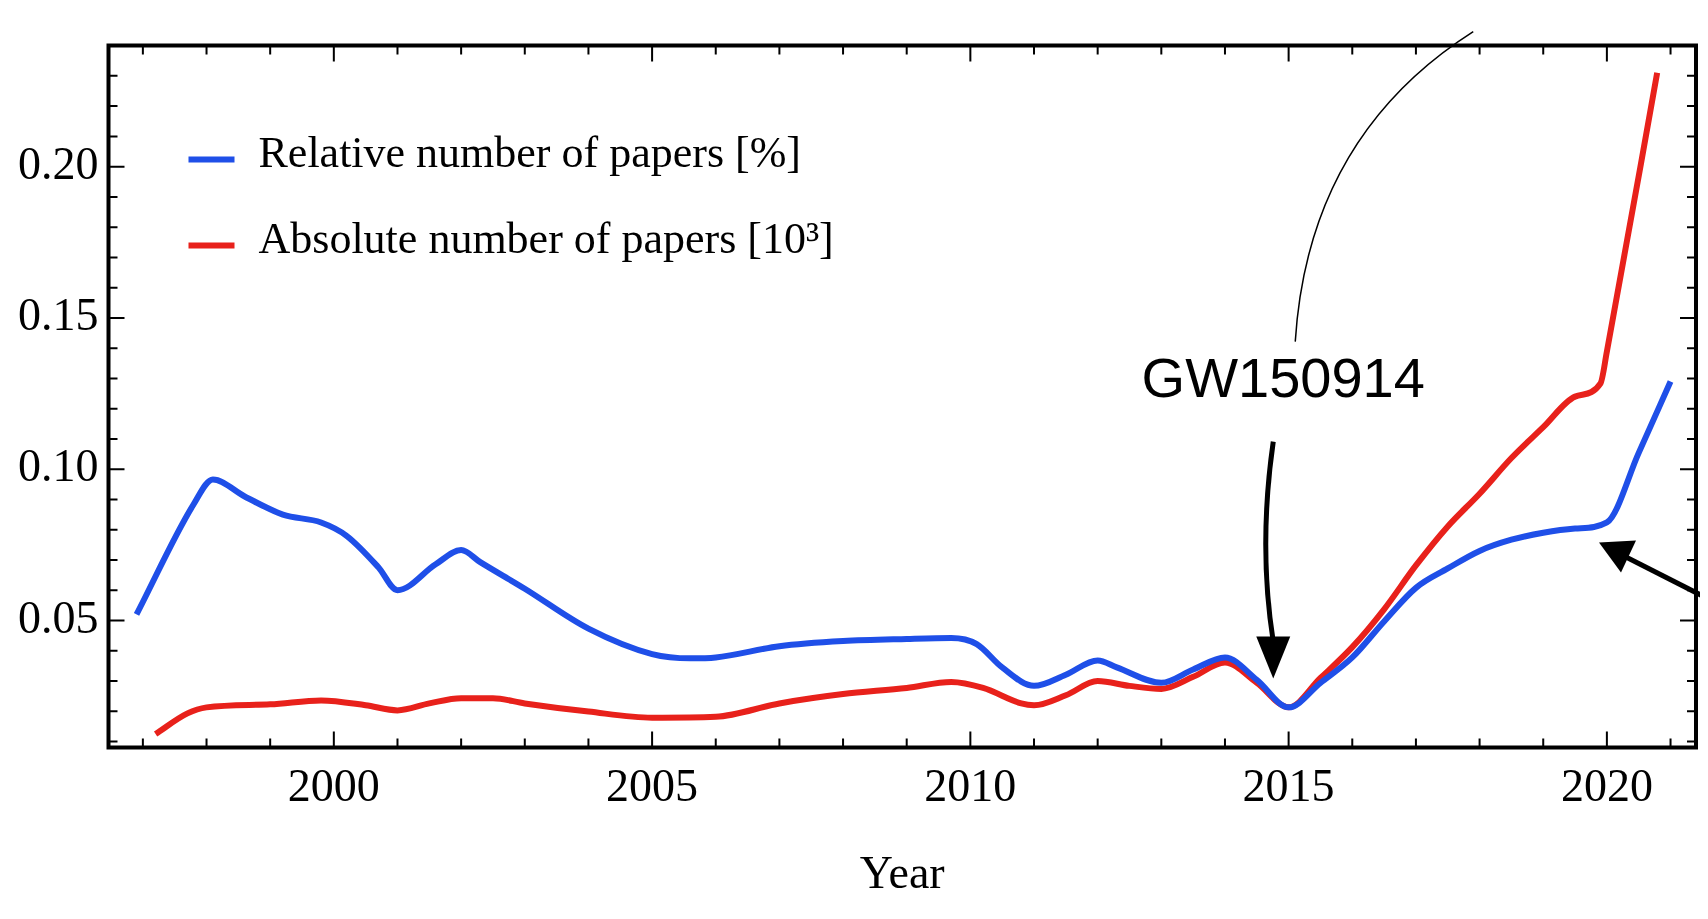 This screenshot has height=919, width=1708. Describe the element at coordinates (58, 466) in the screenshot. I see `y-tick-label: 0.10` at that location.